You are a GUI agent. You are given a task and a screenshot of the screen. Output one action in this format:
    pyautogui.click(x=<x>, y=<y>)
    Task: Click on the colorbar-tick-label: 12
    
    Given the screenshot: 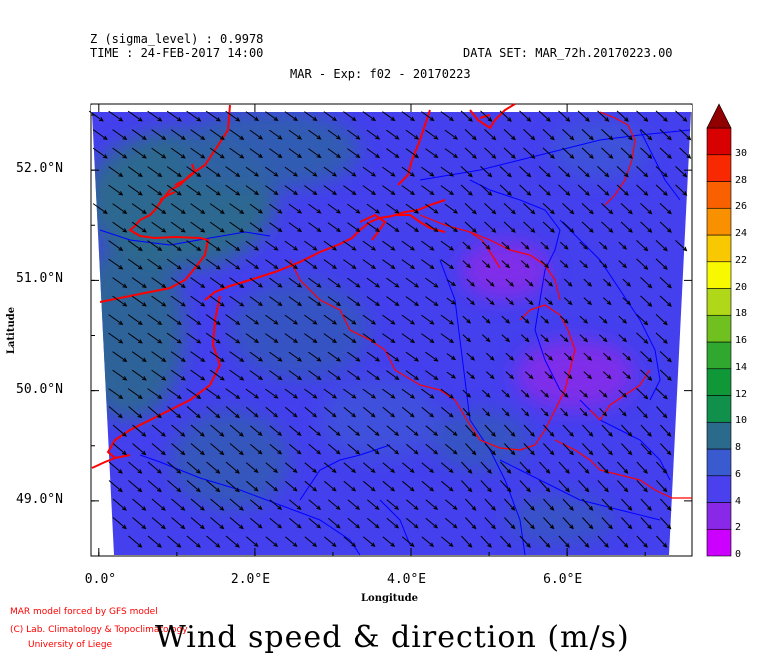 What is the action you would take?
    pyautogui.click(x=741, y=394)
    